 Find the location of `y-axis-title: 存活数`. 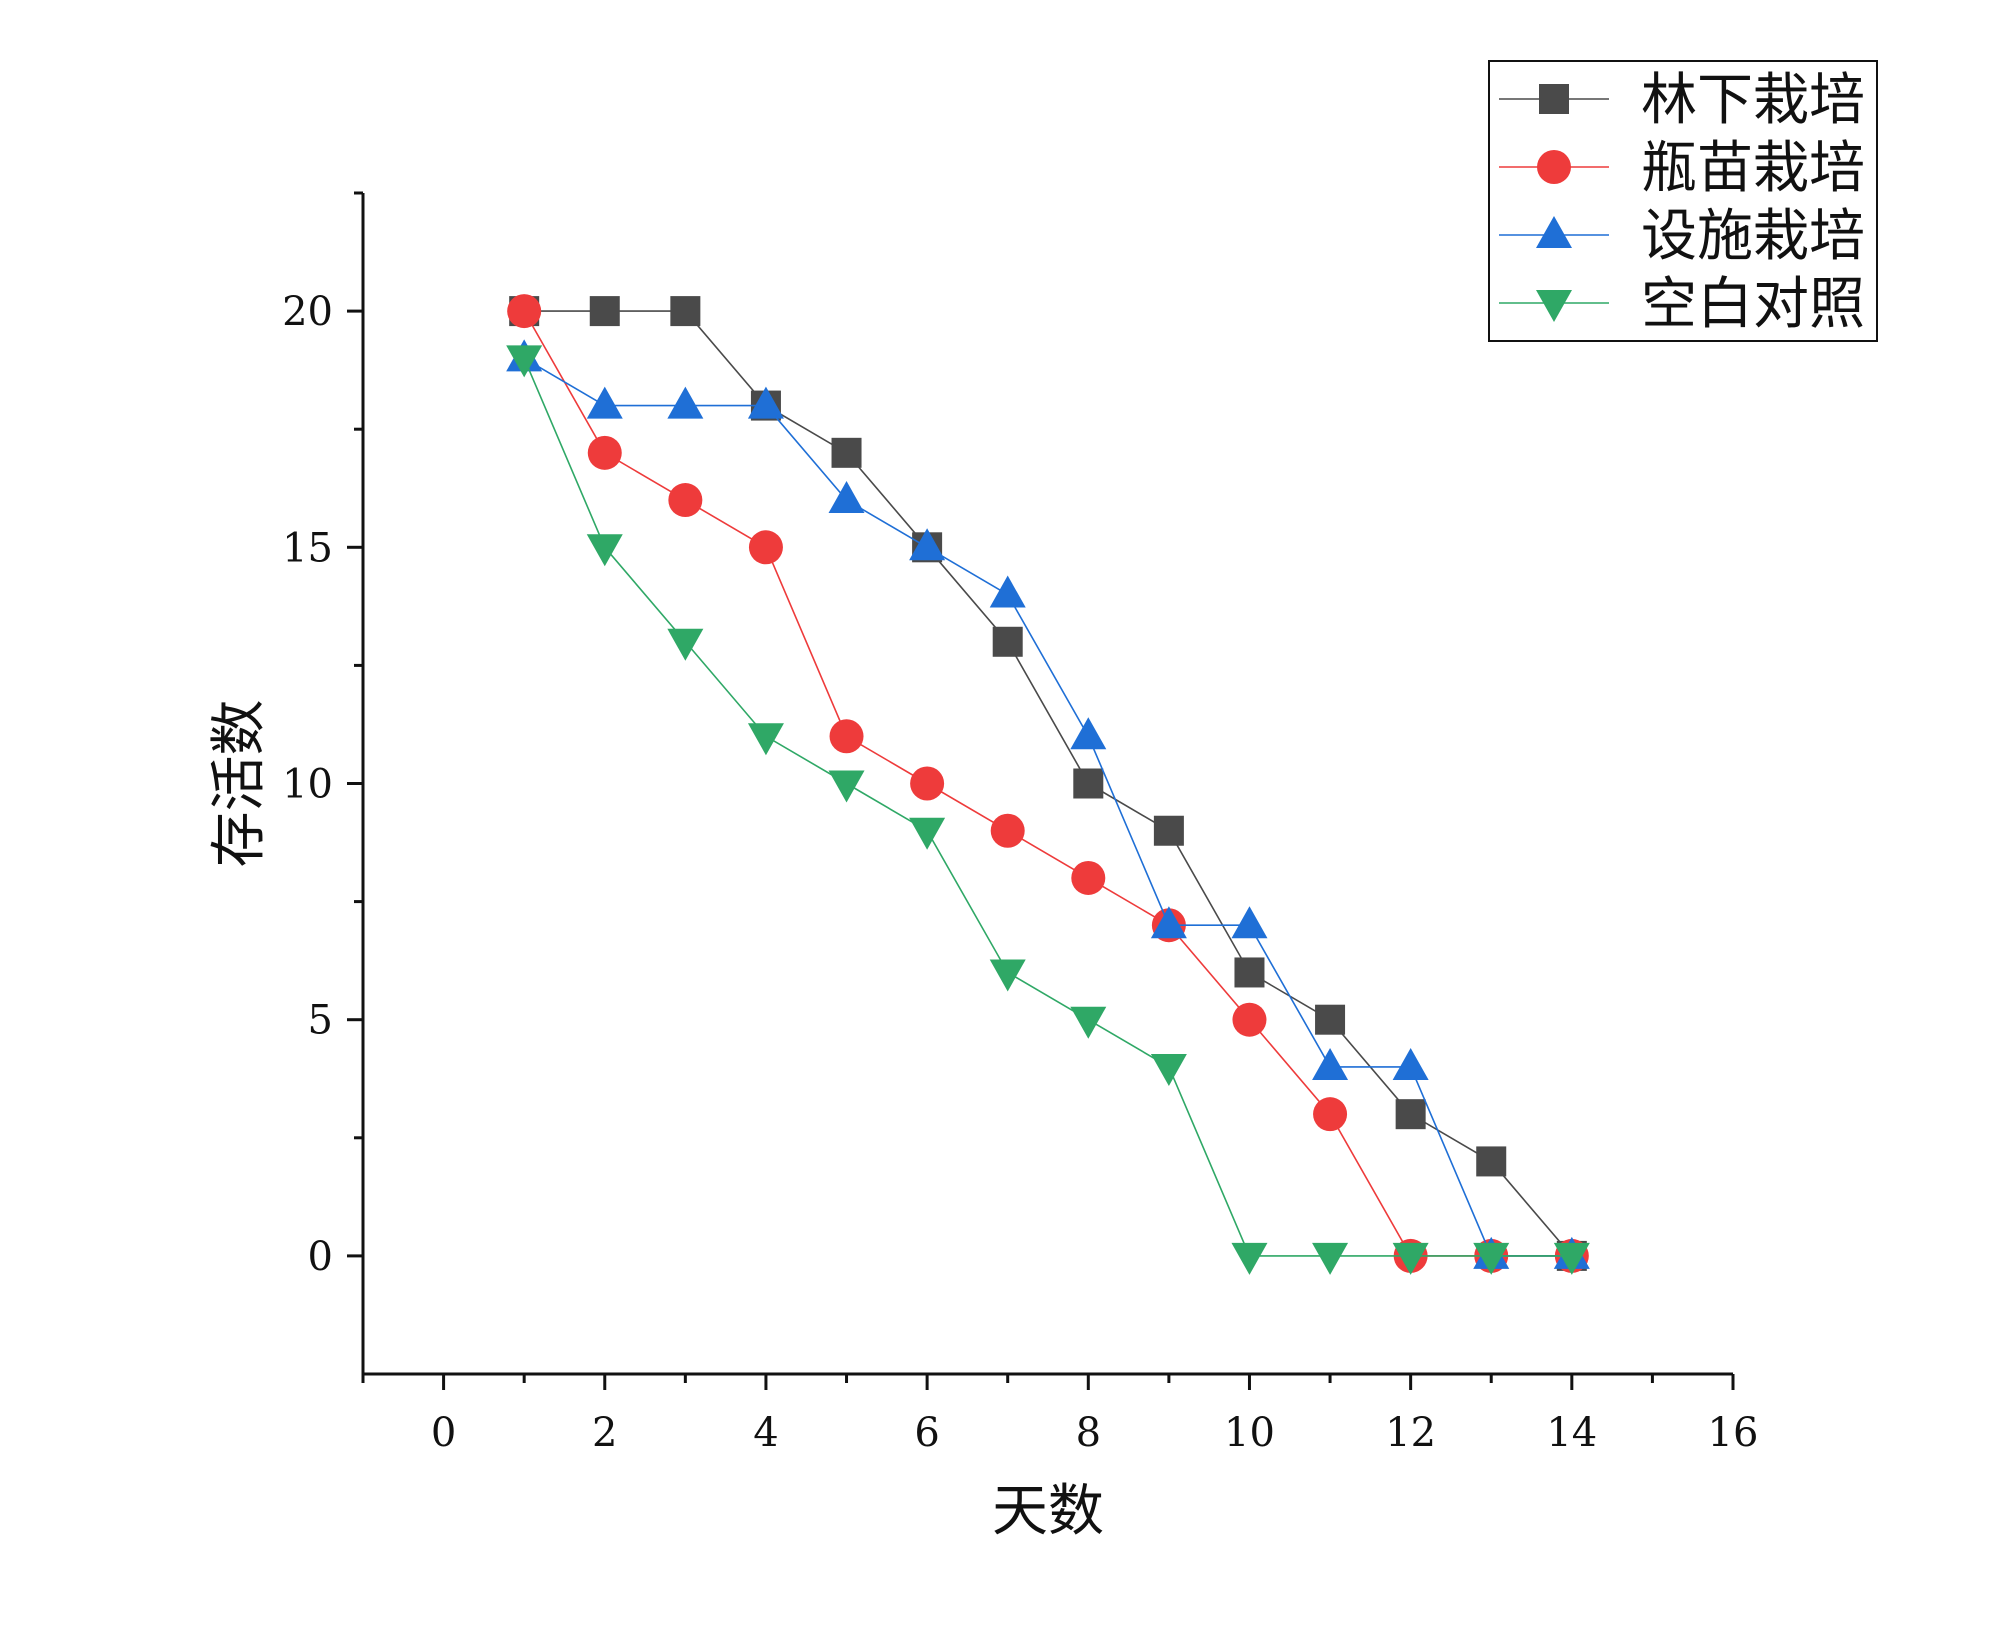

y-axis-title: 存活数 is located at coordinates (239, 784).